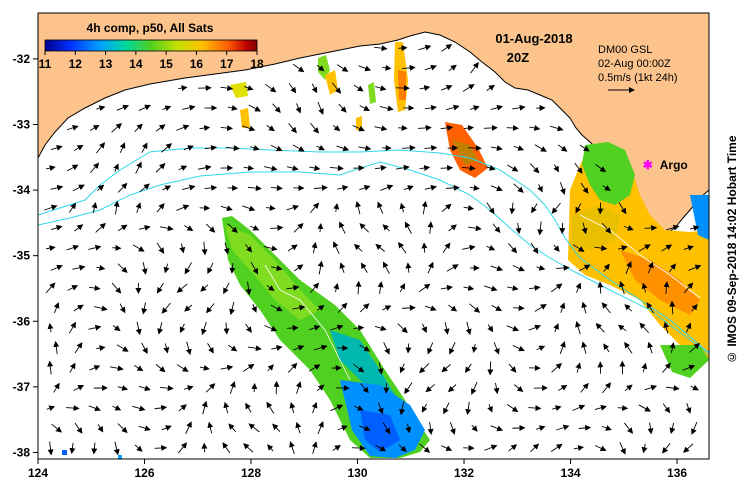 This screenshot has width=749, height=496. What do you see at coordinates (197, 64) in the screenshot?
I see `colorbar-tick-label: 16` at bounding box center [197, 64].